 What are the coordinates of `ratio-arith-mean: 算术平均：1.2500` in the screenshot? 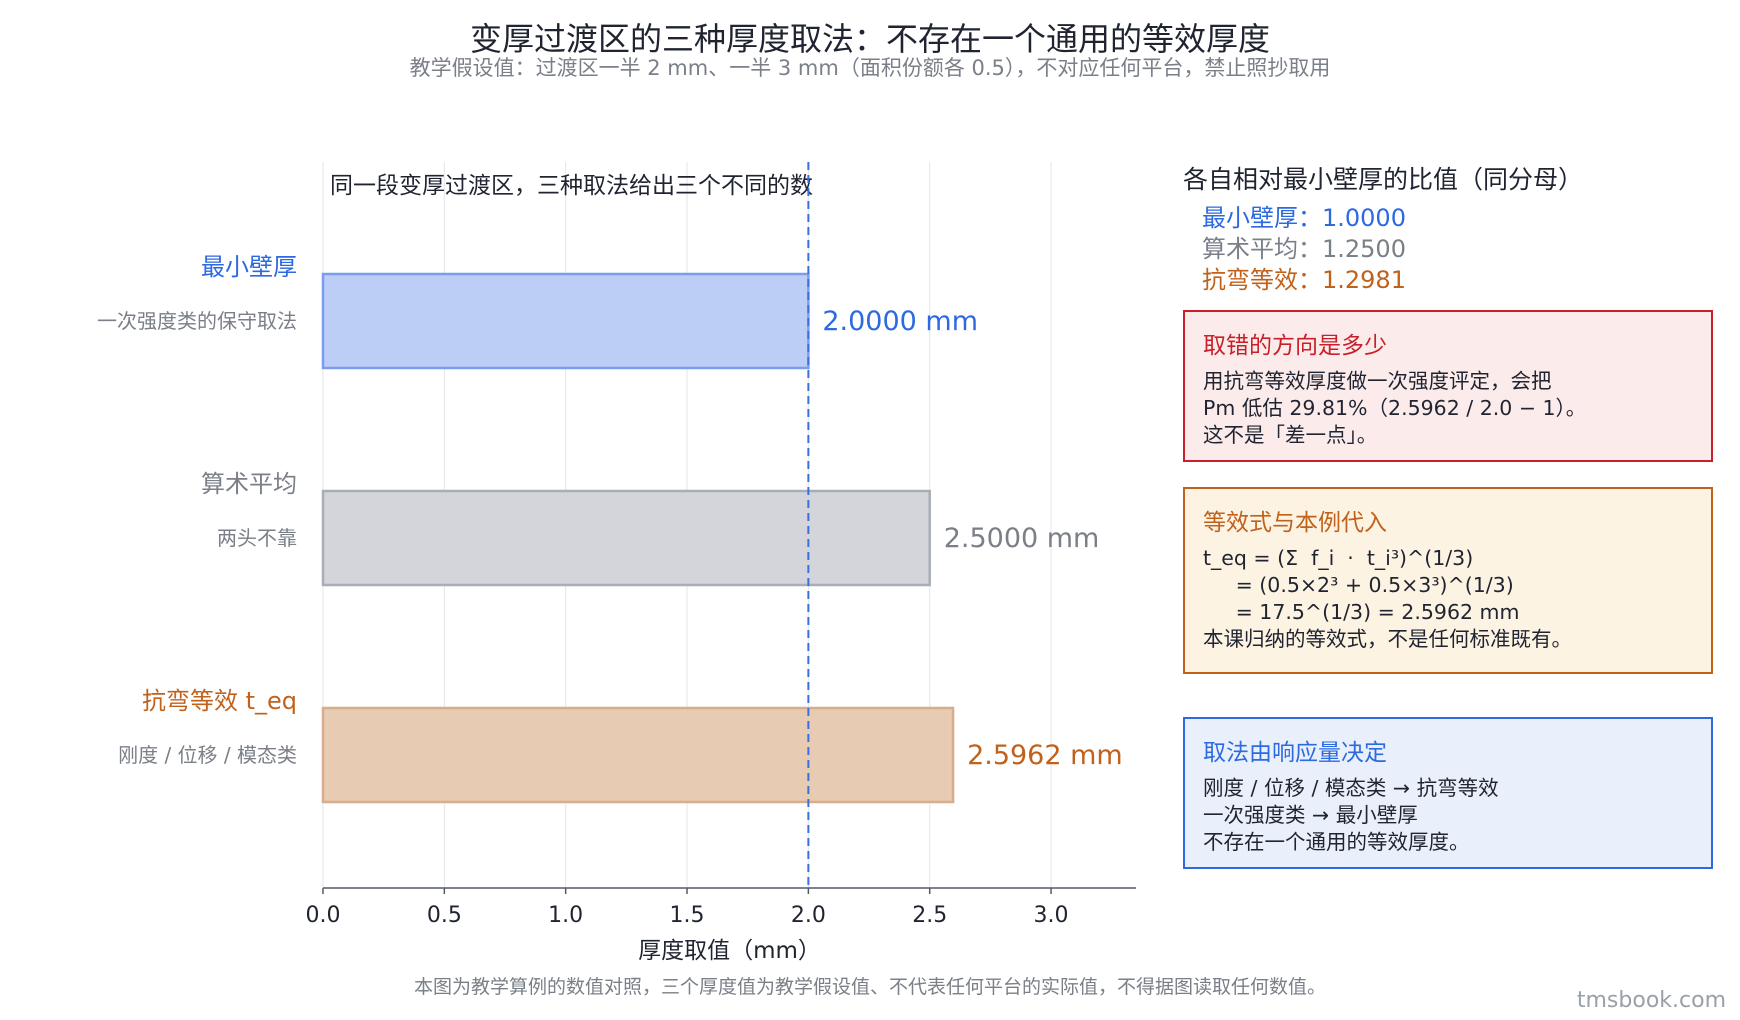 It's located at (1304, 249).